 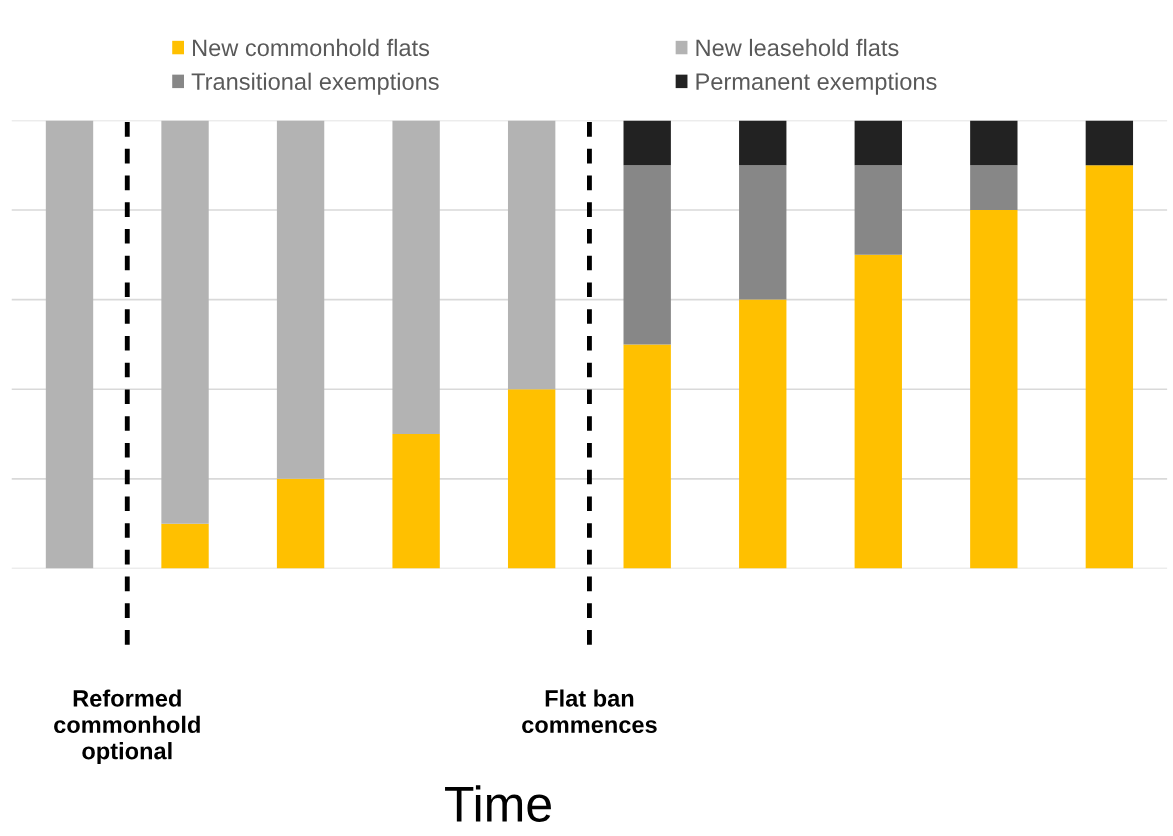 I want to click on legend-label: New commonhold flats, so click(x=311, y=47).